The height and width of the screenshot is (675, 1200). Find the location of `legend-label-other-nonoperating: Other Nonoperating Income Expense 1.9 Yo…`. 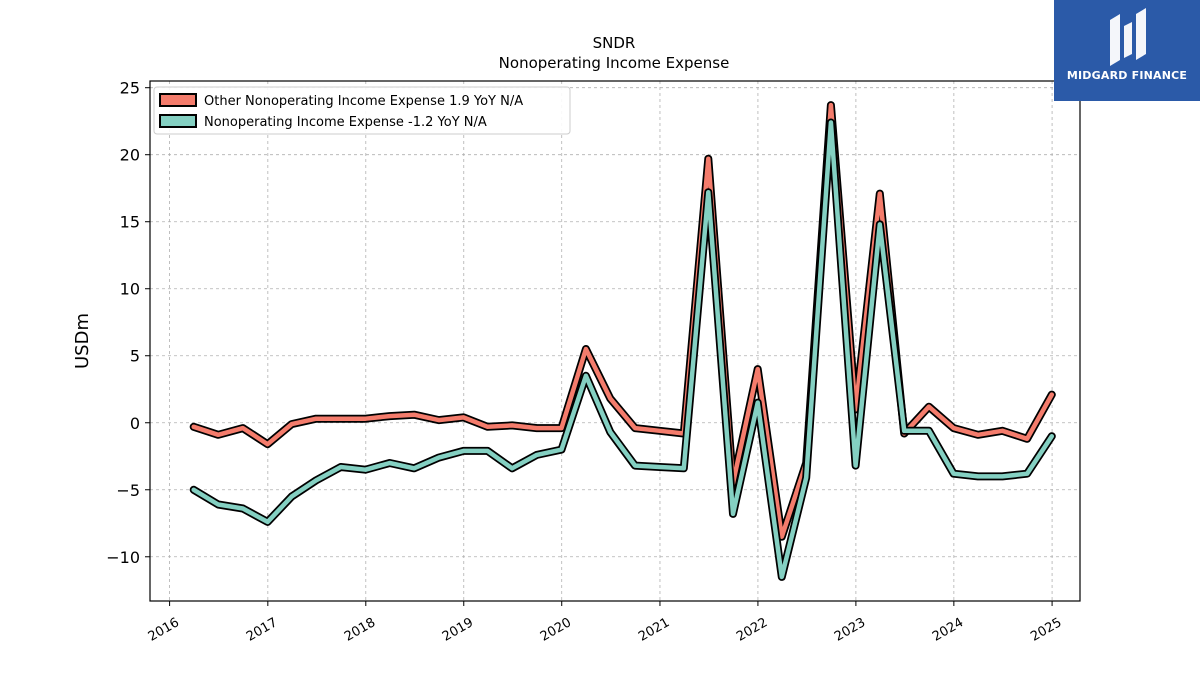

legend-label-other-nonoperating: Other Nonoperating Income Expense 1.9 Yo… is located at coordinates (363, 101).